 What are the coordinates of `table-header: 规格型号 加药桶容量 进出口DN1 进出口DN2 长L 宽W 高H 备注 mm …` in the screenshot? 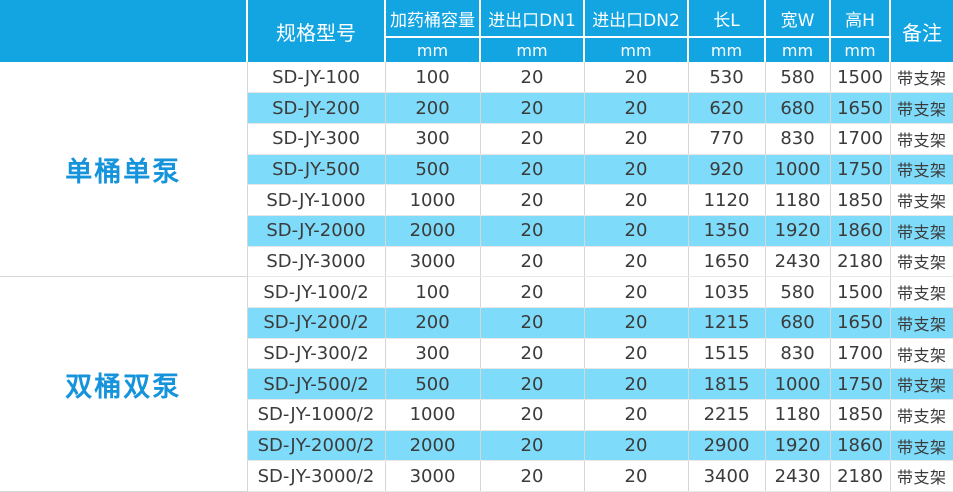 It's located at (476, 31).